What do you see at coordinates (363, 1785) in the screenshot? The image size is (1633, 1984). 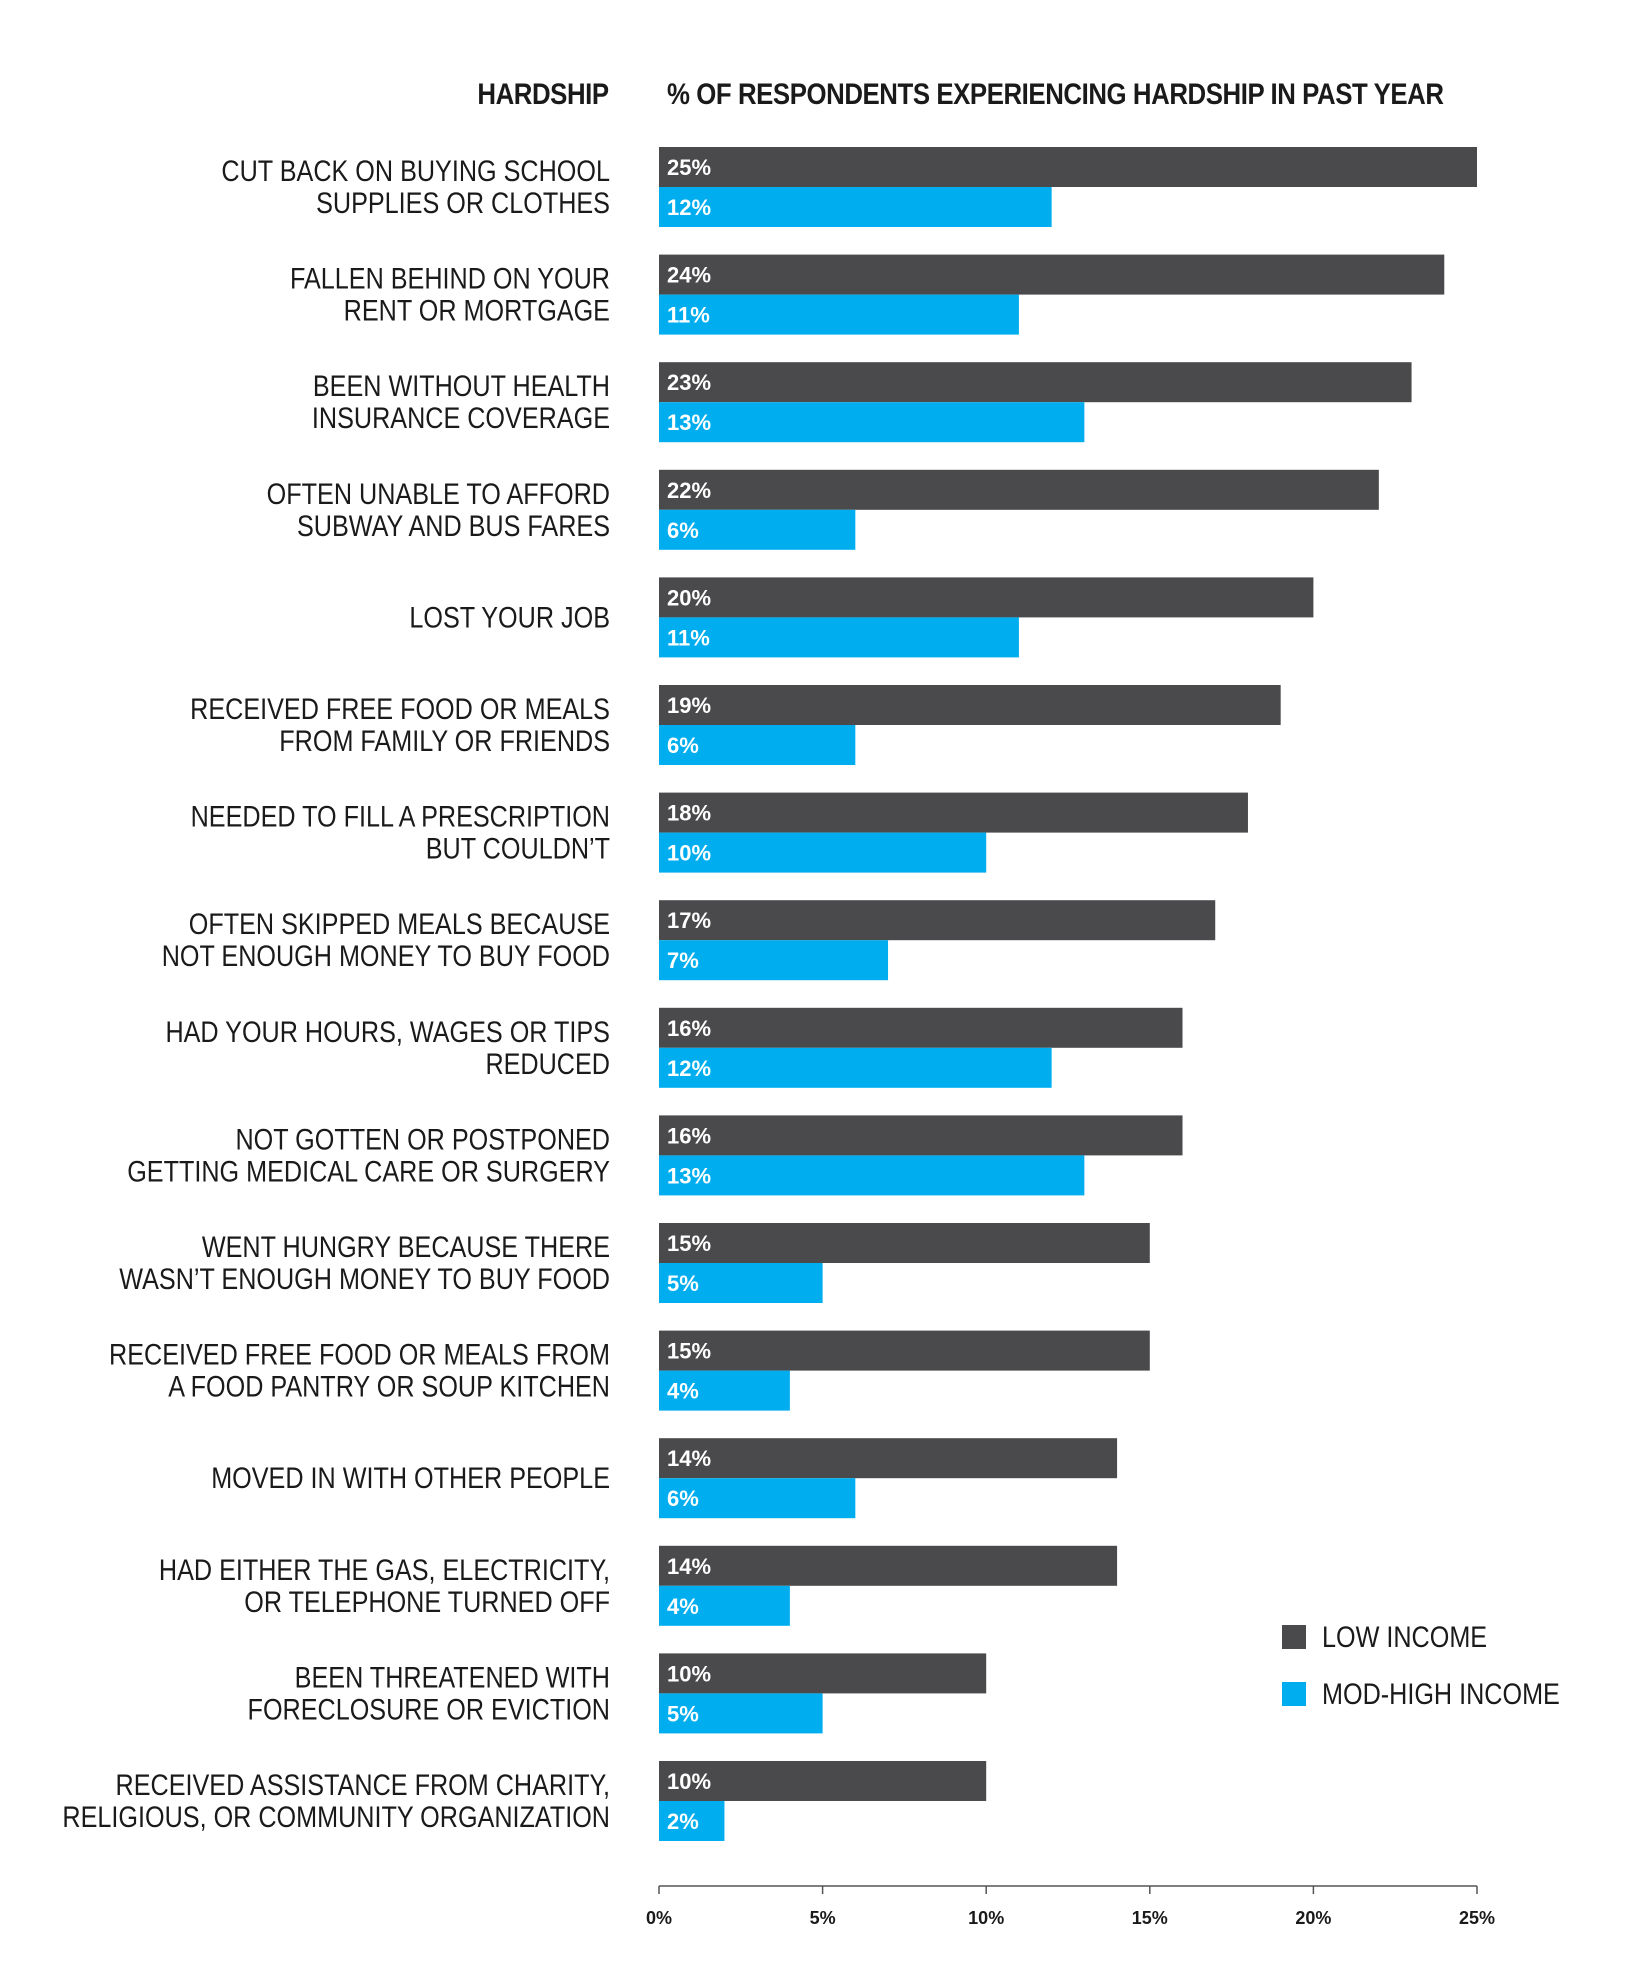 I see `category-label: RECEIVED ASSISTANCE FROM CHARITY,` at bounding box center [363, 1785].